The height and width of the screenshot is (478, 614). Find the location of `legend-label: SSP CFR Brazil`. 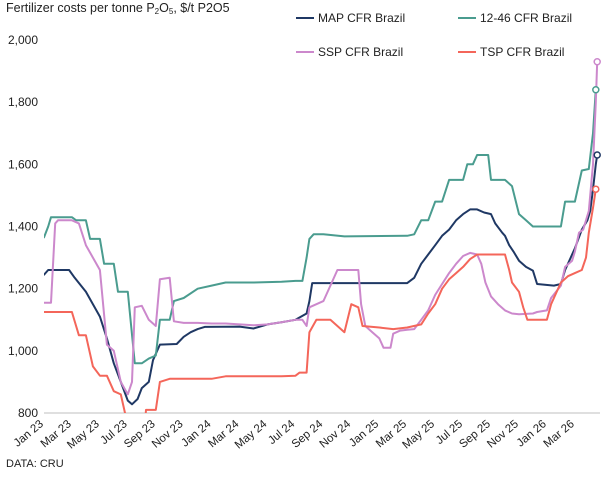

legend-label: SSP CFR Brazil is located at coordinates (360, 52).